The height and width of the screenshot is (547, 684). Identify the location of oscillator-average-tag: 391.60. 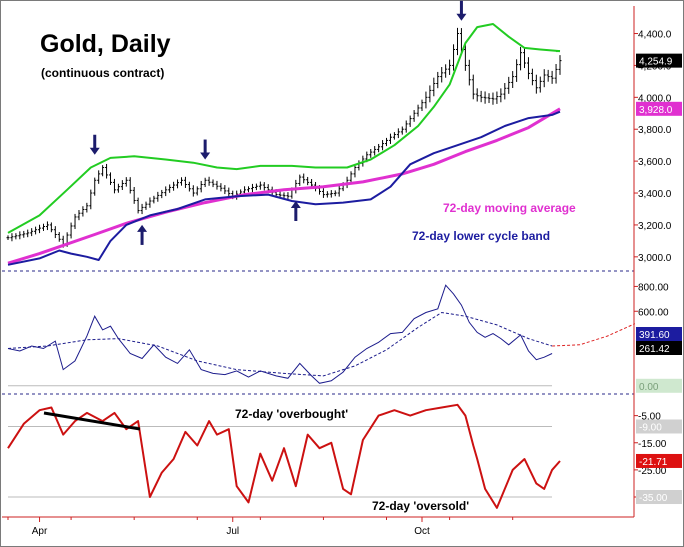
(659, 334).